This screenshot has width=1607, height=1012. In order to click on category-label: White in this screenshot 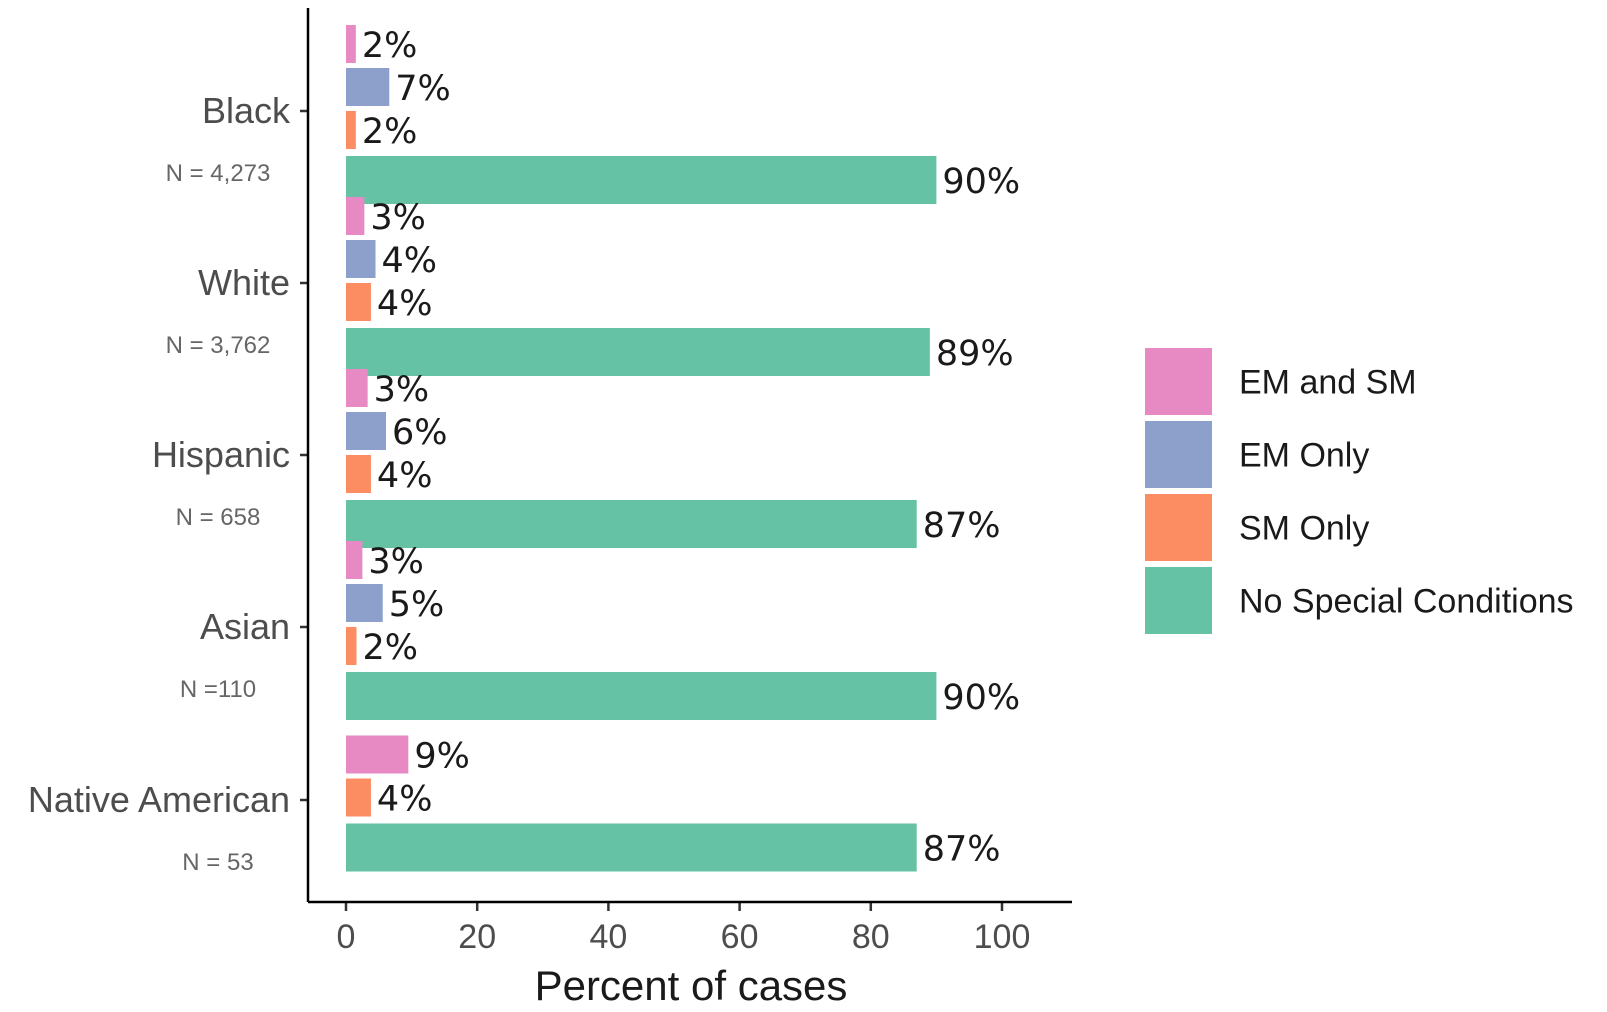, I will do `click(244, 282)`.